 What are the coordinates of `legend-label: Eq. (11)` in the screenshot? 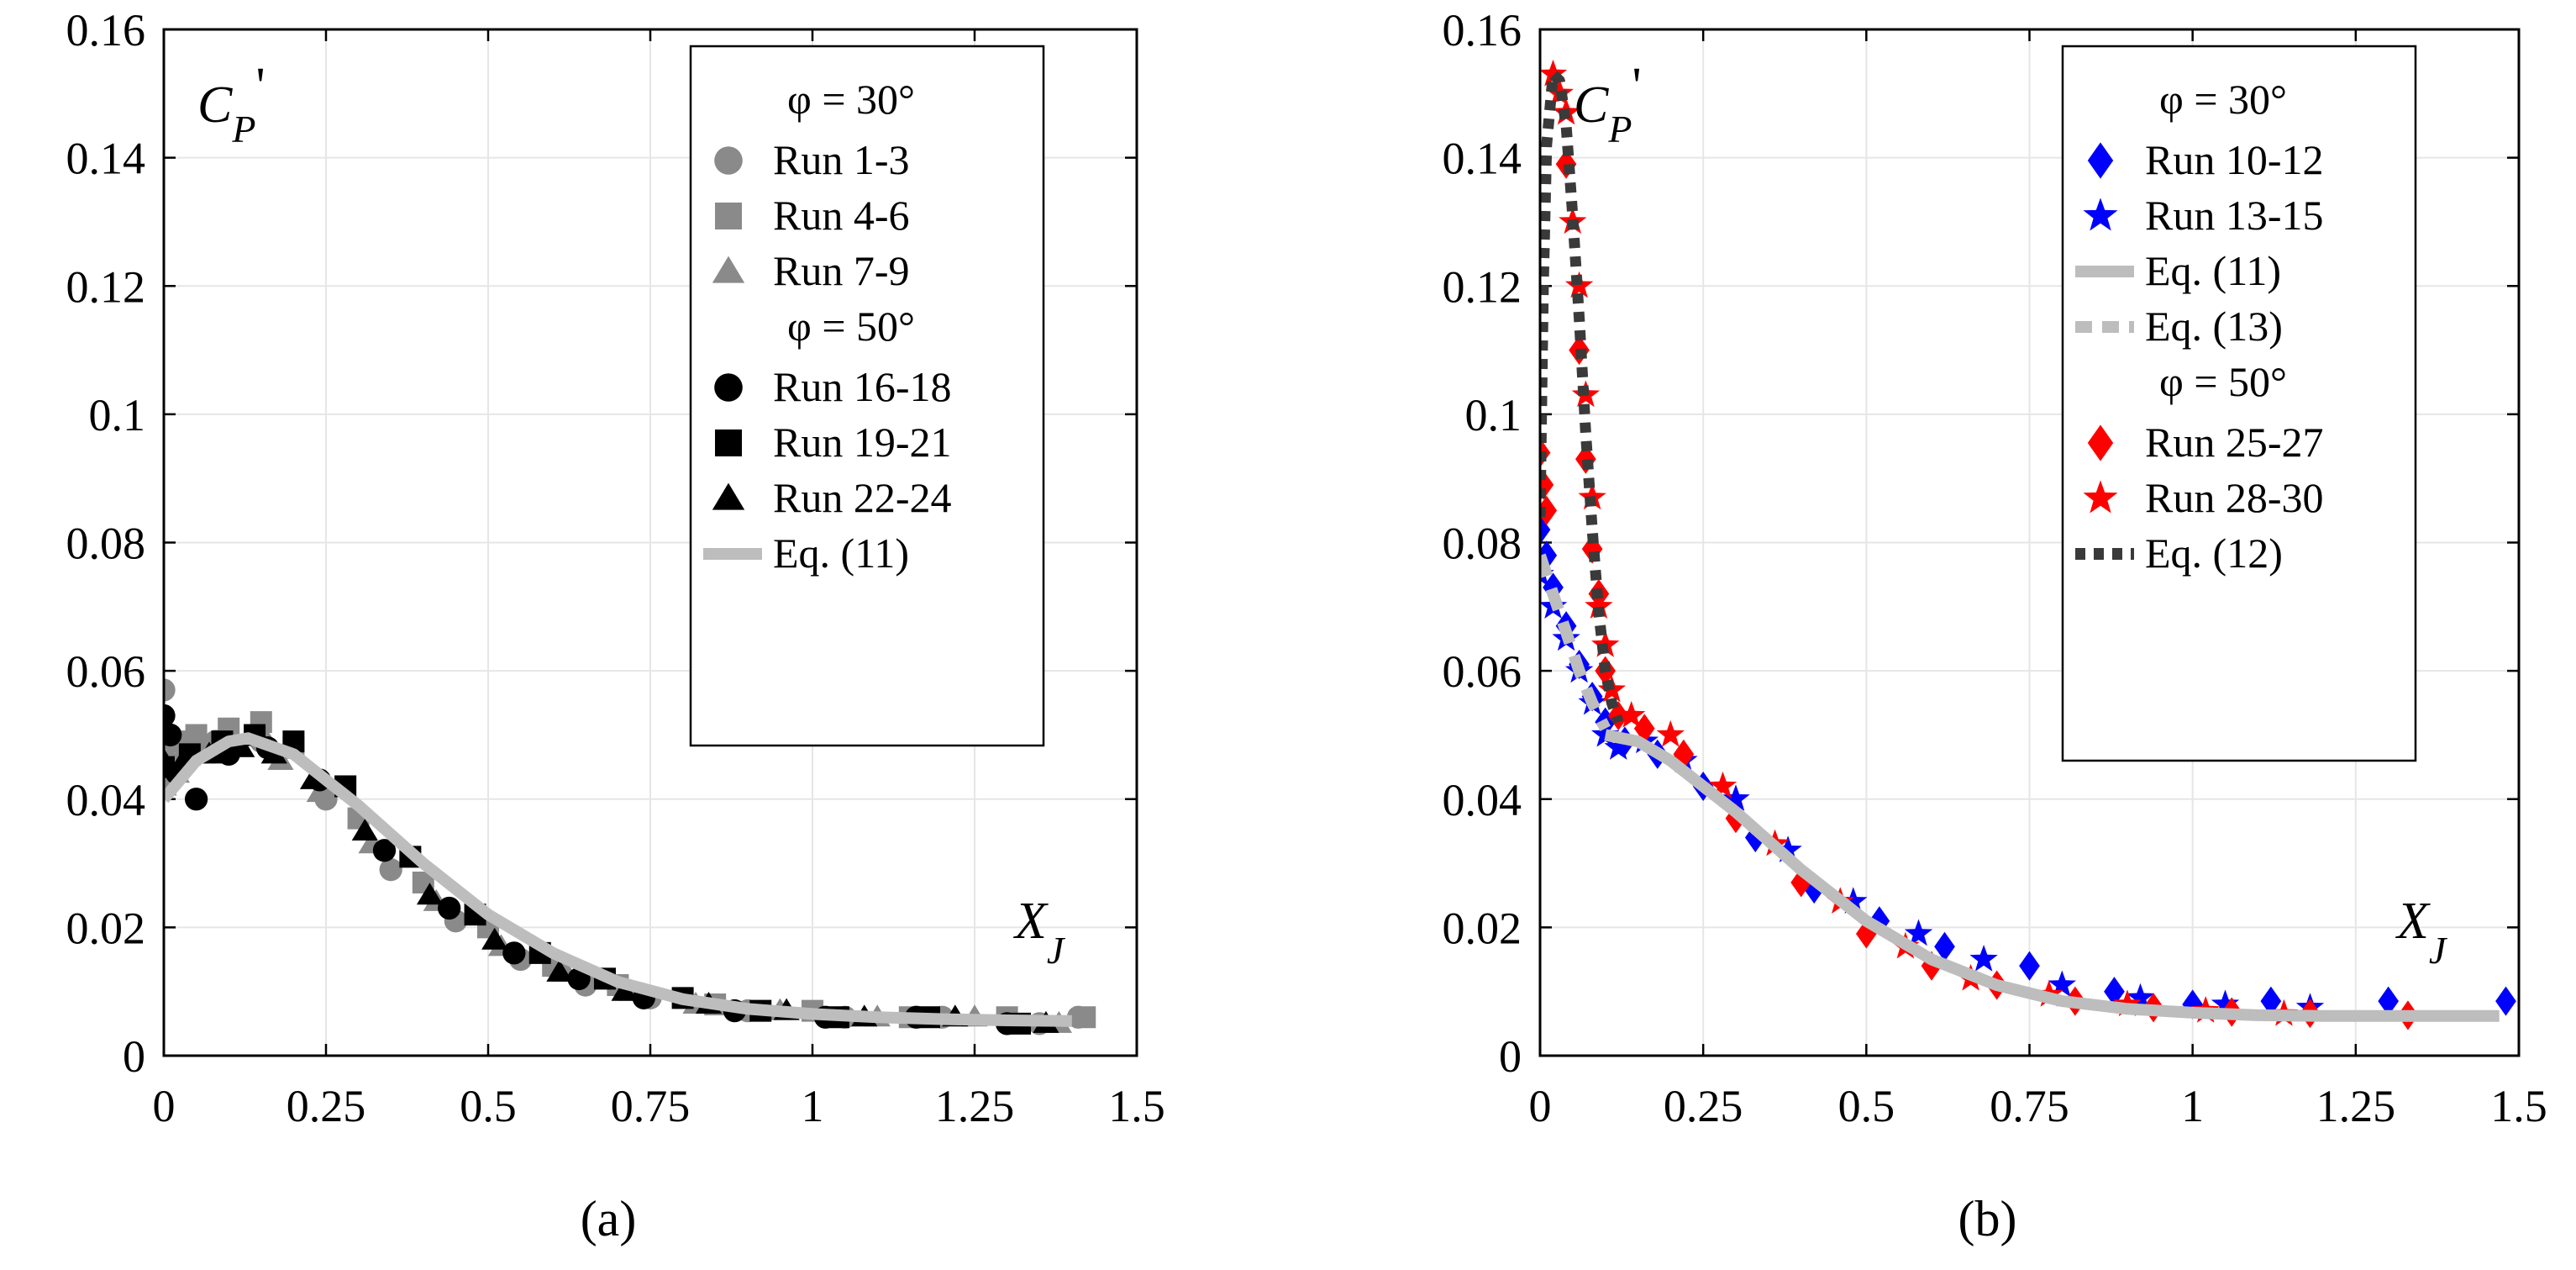 It's located at (2213, 270).